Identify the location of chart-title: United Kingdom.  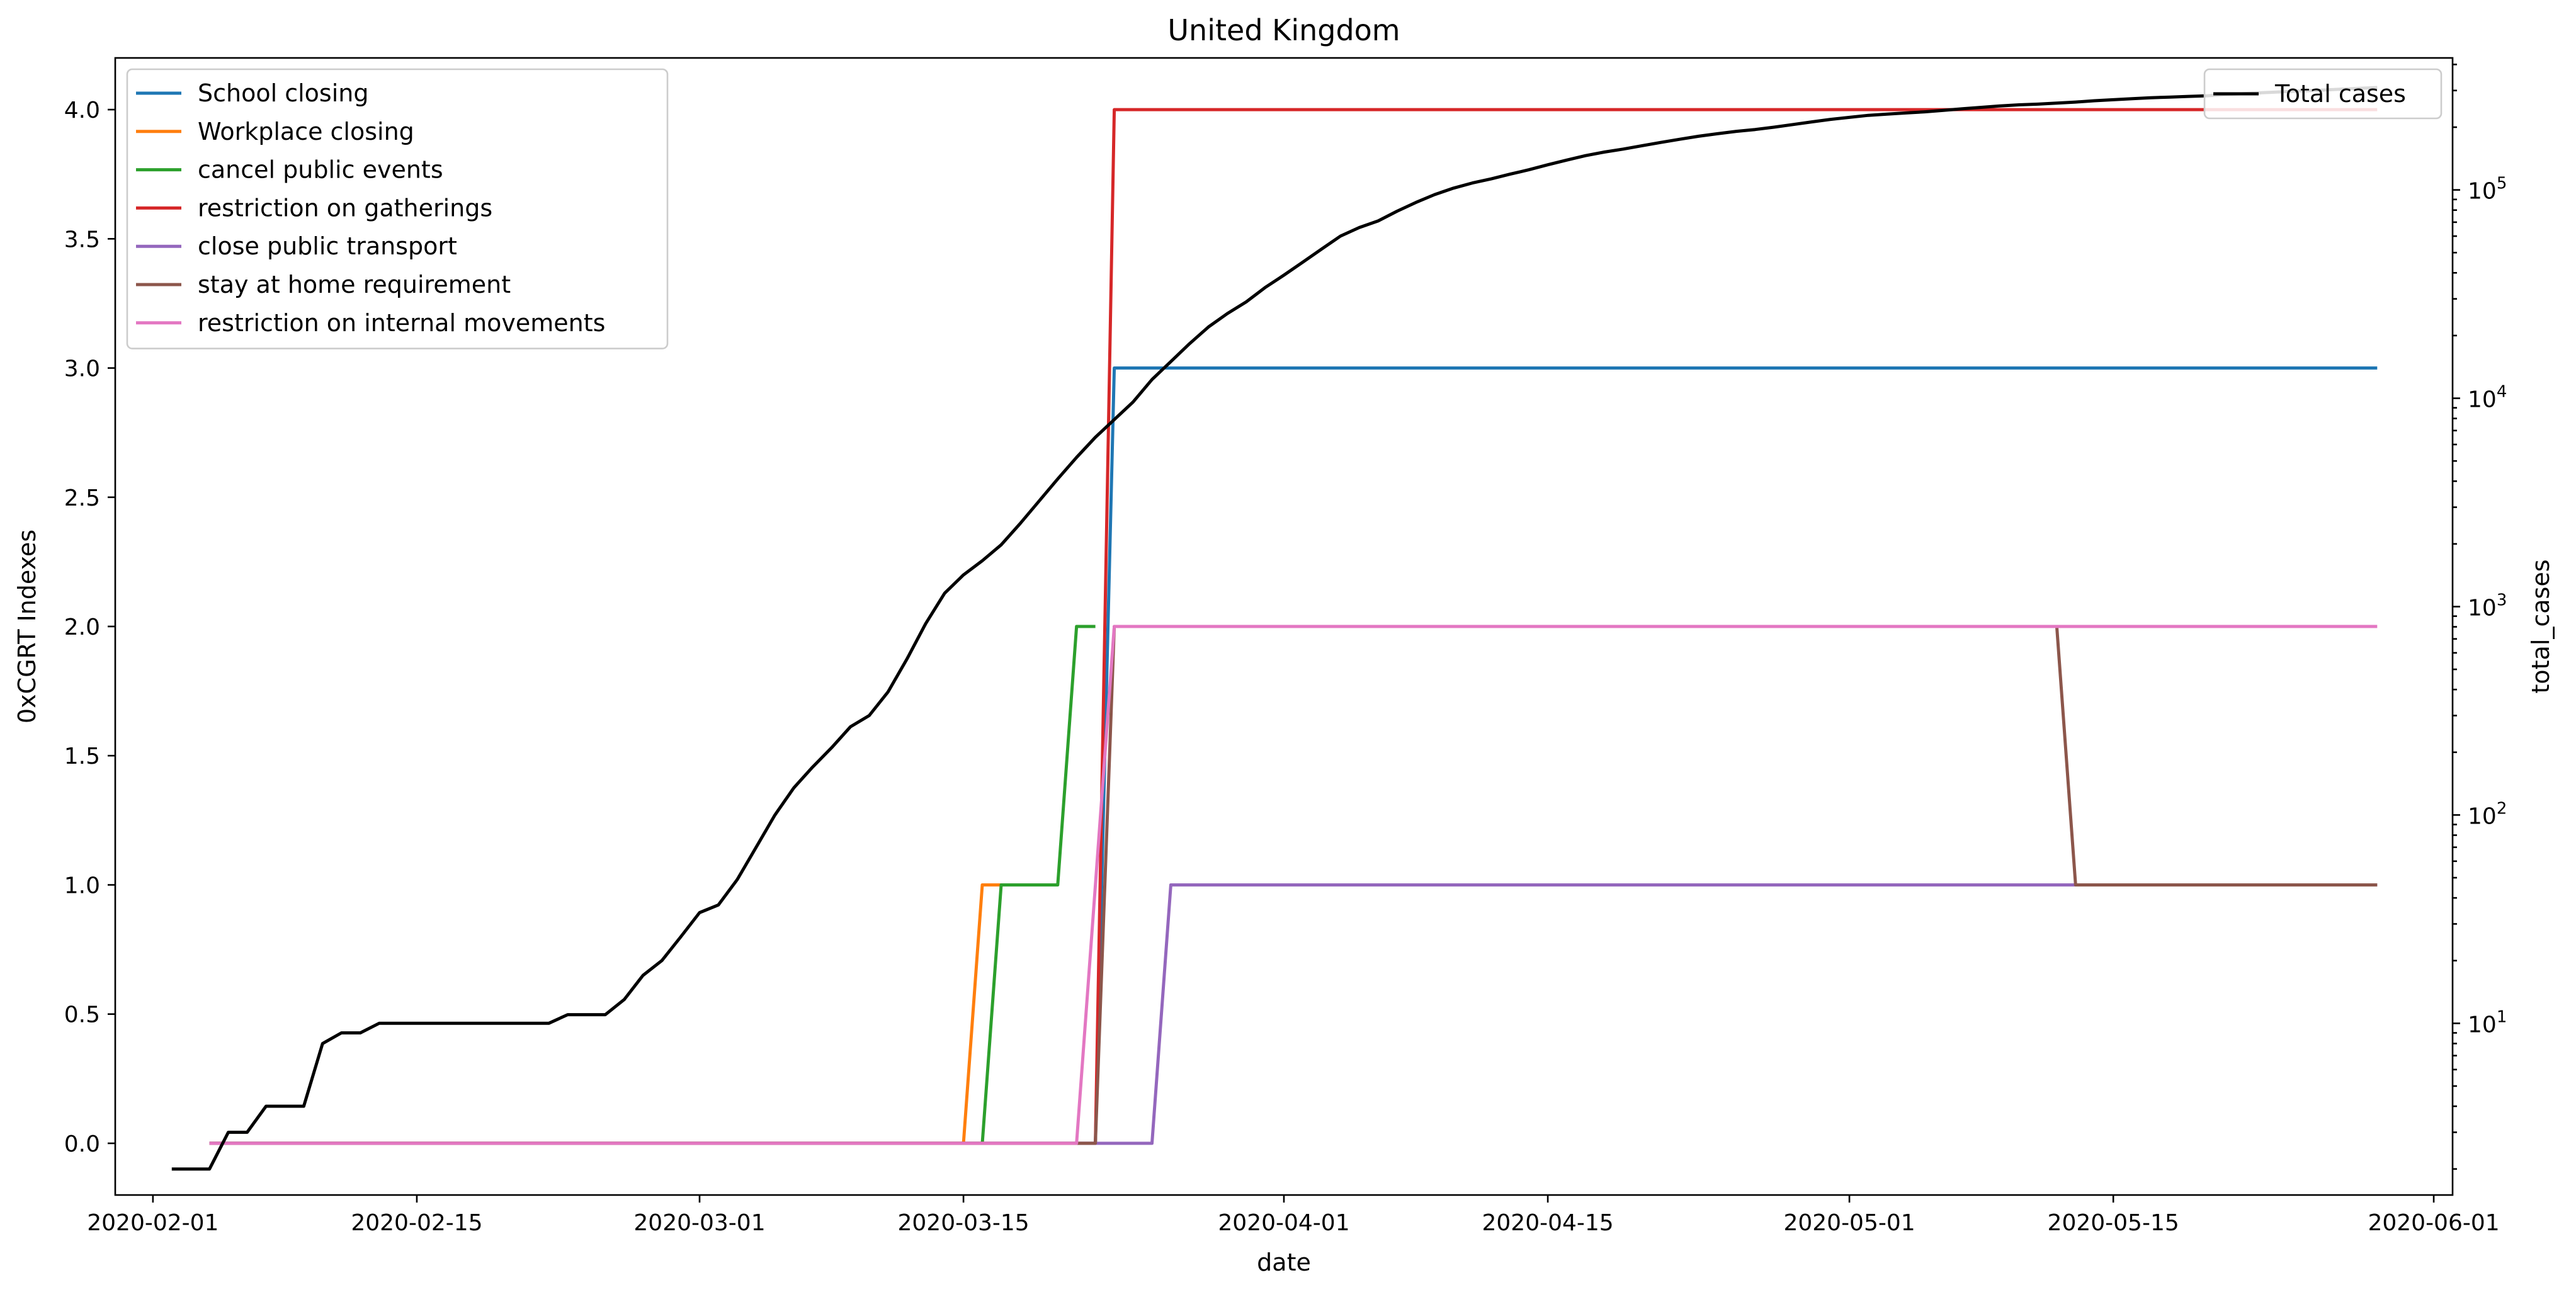
(1283, 30).